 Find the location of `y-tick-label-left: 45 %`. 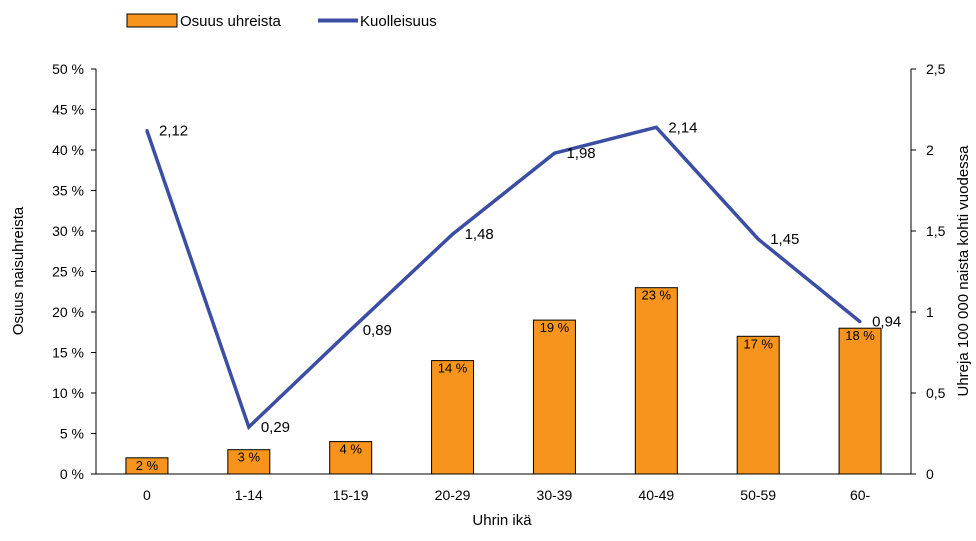

y-tick-label-left: 45 % is located at coordinates (68, 110).